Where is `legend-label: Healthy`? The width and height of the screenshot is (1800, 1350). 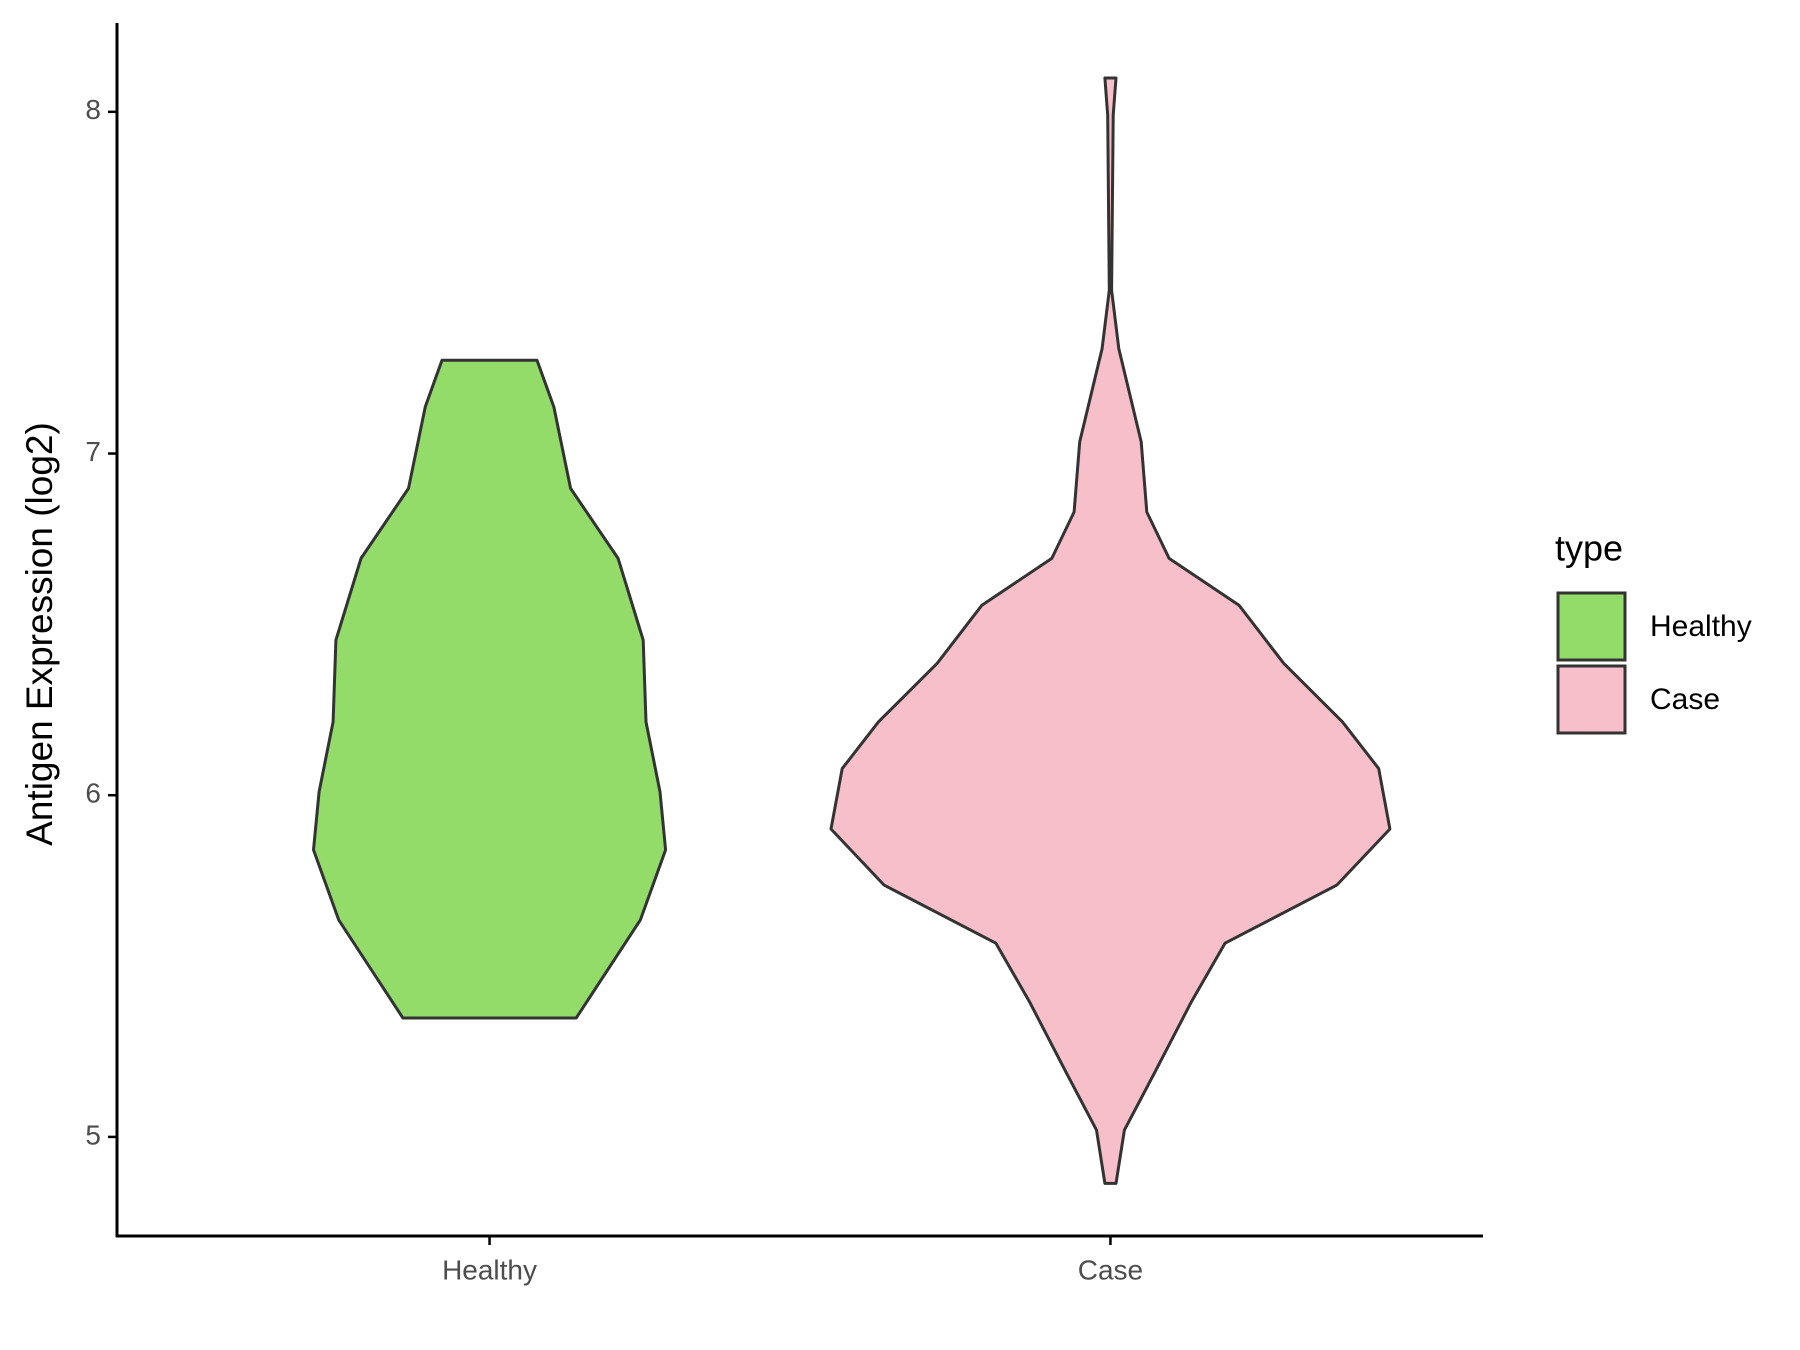
legend-label: Healthy is located at coordinates (1701, 626).